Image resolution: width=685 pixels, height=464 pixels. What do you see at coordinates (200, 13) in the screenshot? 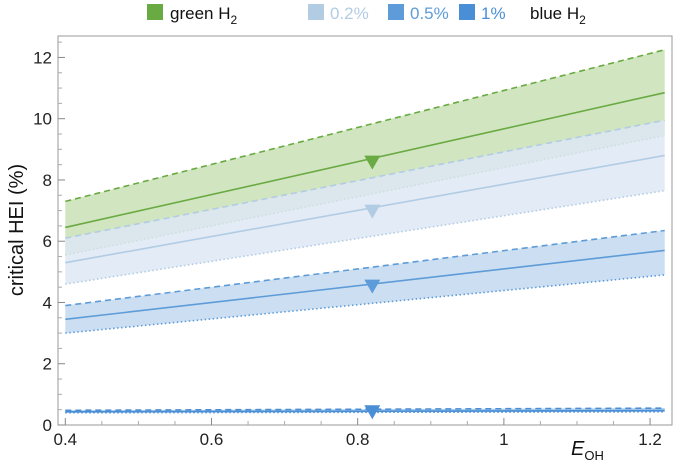
I see `legend-green-main: green H` at bounding box center [200, 13].